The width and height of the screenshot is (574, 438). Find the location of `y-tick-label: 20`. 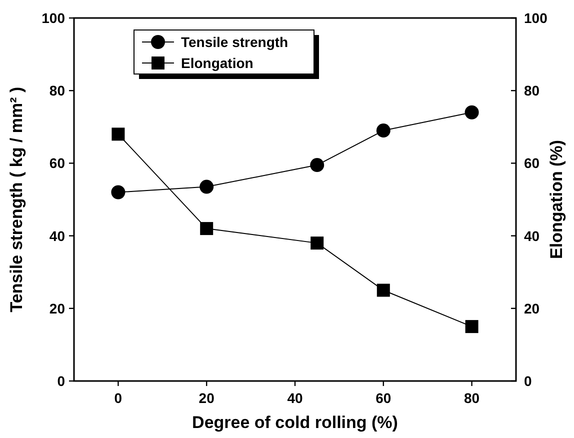

y-tick-label: 20 is located at coordinates (57, 308).